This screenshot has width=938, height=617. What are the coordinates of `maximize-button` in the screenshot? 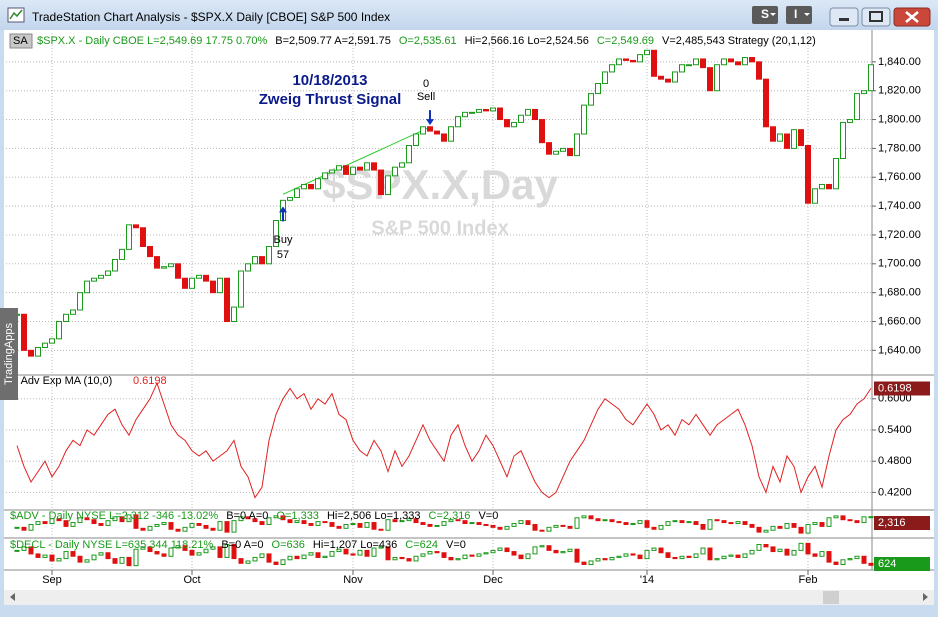 It's located at (876, 17).